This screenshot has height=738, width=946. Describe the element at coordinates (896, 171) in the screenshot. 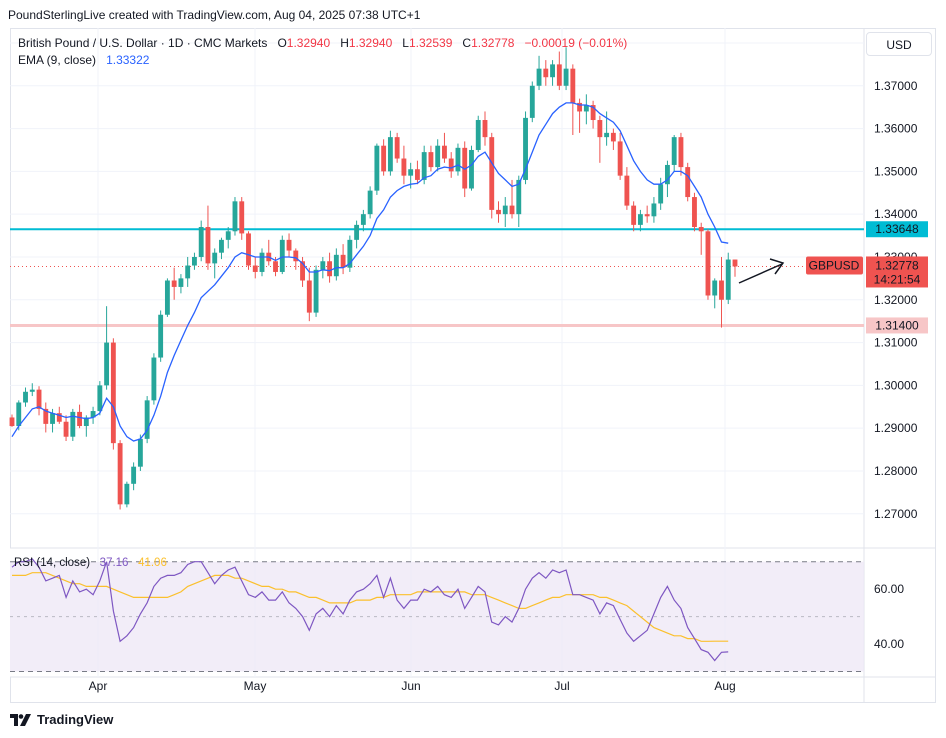

I see `y-tick-label: 1.35000` at that location.